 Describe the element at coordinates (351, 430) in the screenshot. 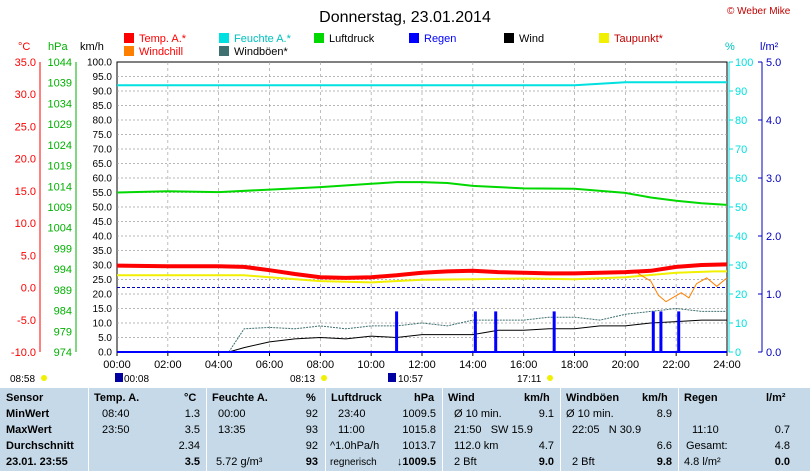

I see `pressure-max-time: 11:00` at that location.